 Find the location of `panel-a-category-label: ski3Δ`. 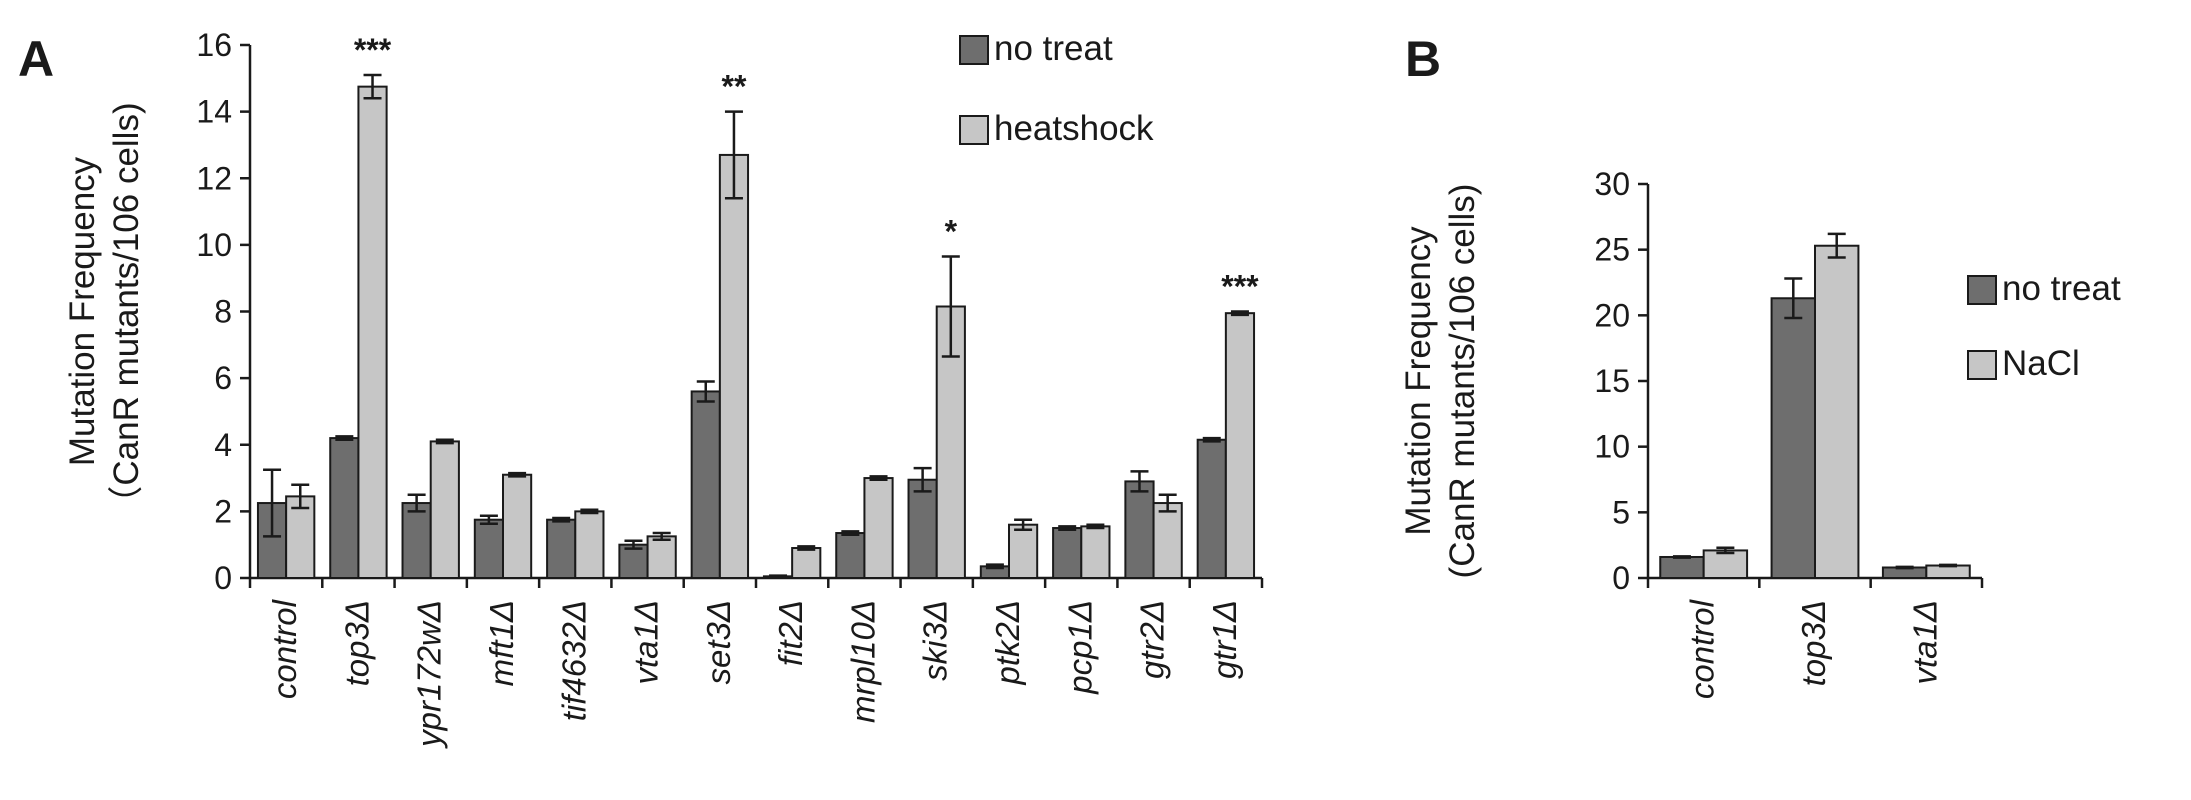

panel-a-category-label: ski3Δ is located at coordinates (935, 640).